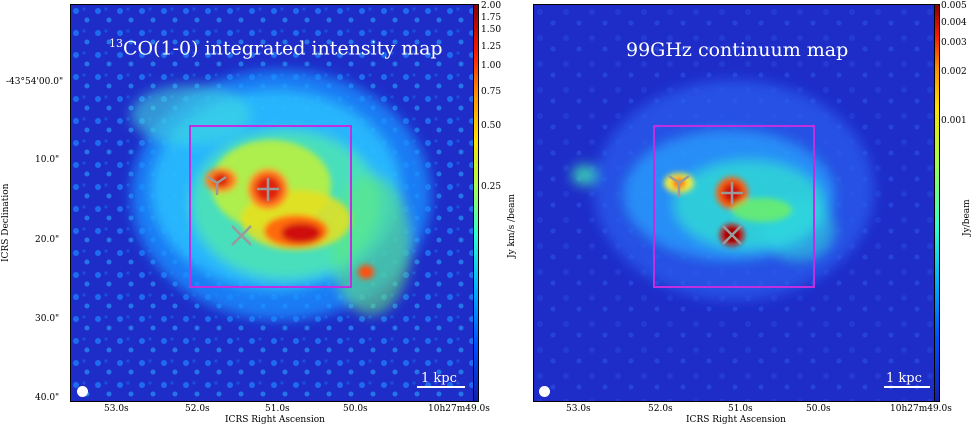  I want to click on continuum-map-title: 99GHz continuum map, so click(737, 50).